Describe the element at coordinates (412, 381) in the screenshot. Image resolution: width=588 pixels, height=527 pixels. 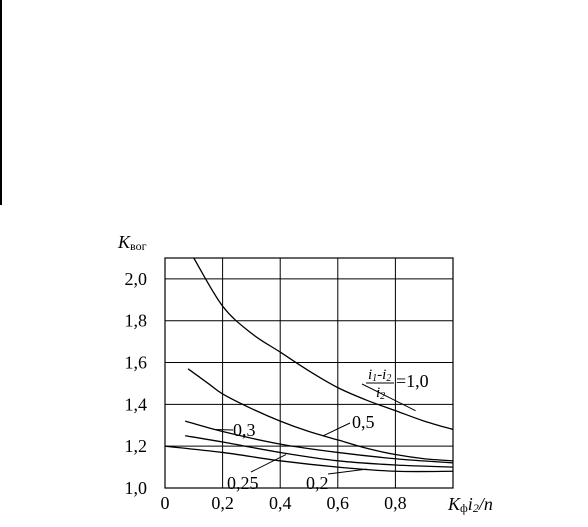
I see `fraction-suffix: =1,0` at that location.